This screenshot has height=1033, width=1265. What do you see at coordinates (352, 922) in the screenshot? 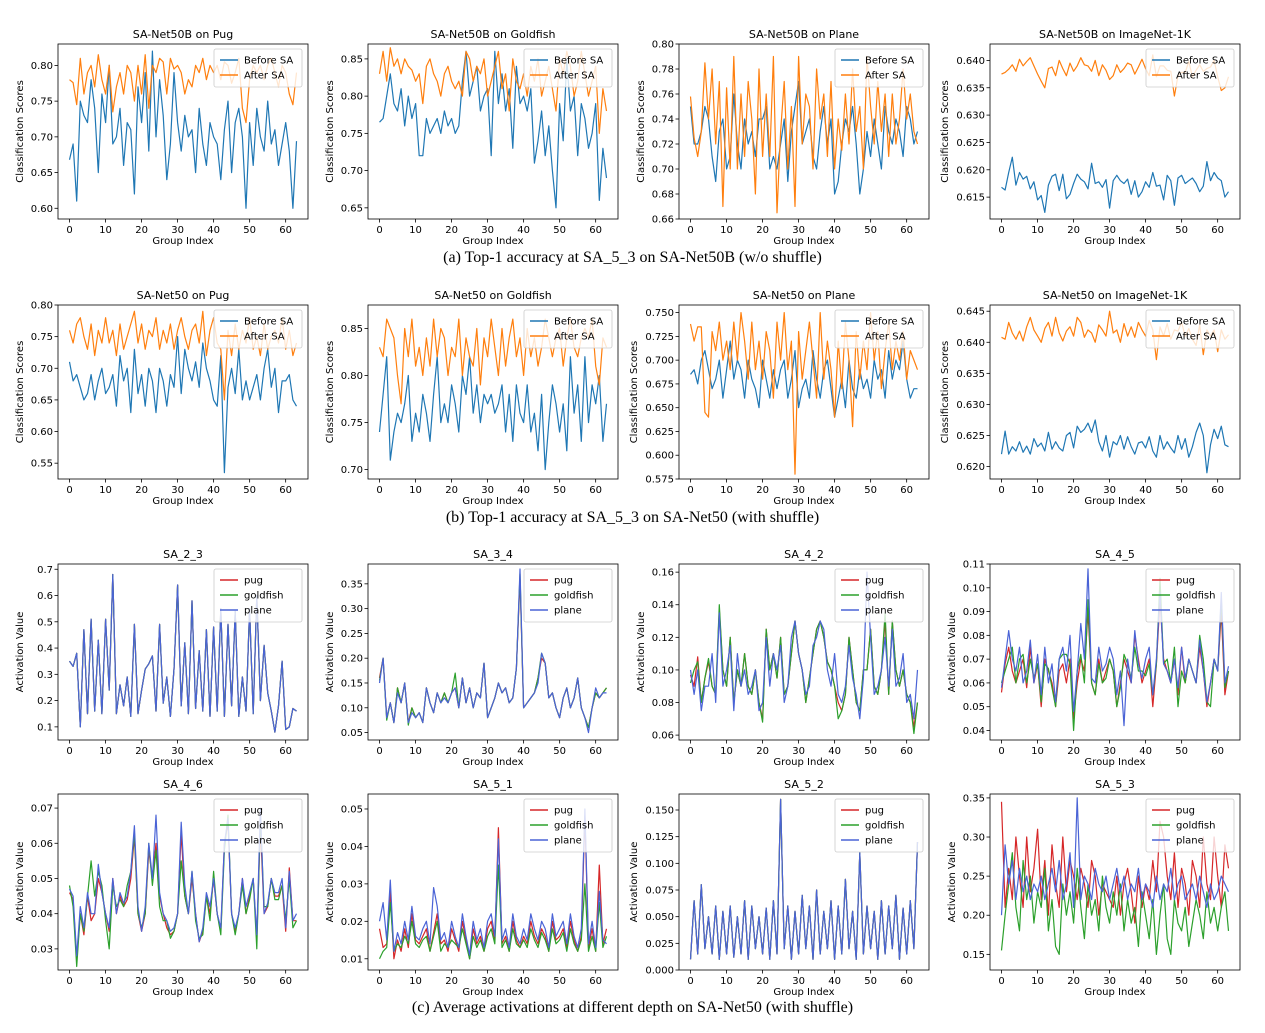
I see `y-tick-label: 0.02` at bounding box center [352, 922].